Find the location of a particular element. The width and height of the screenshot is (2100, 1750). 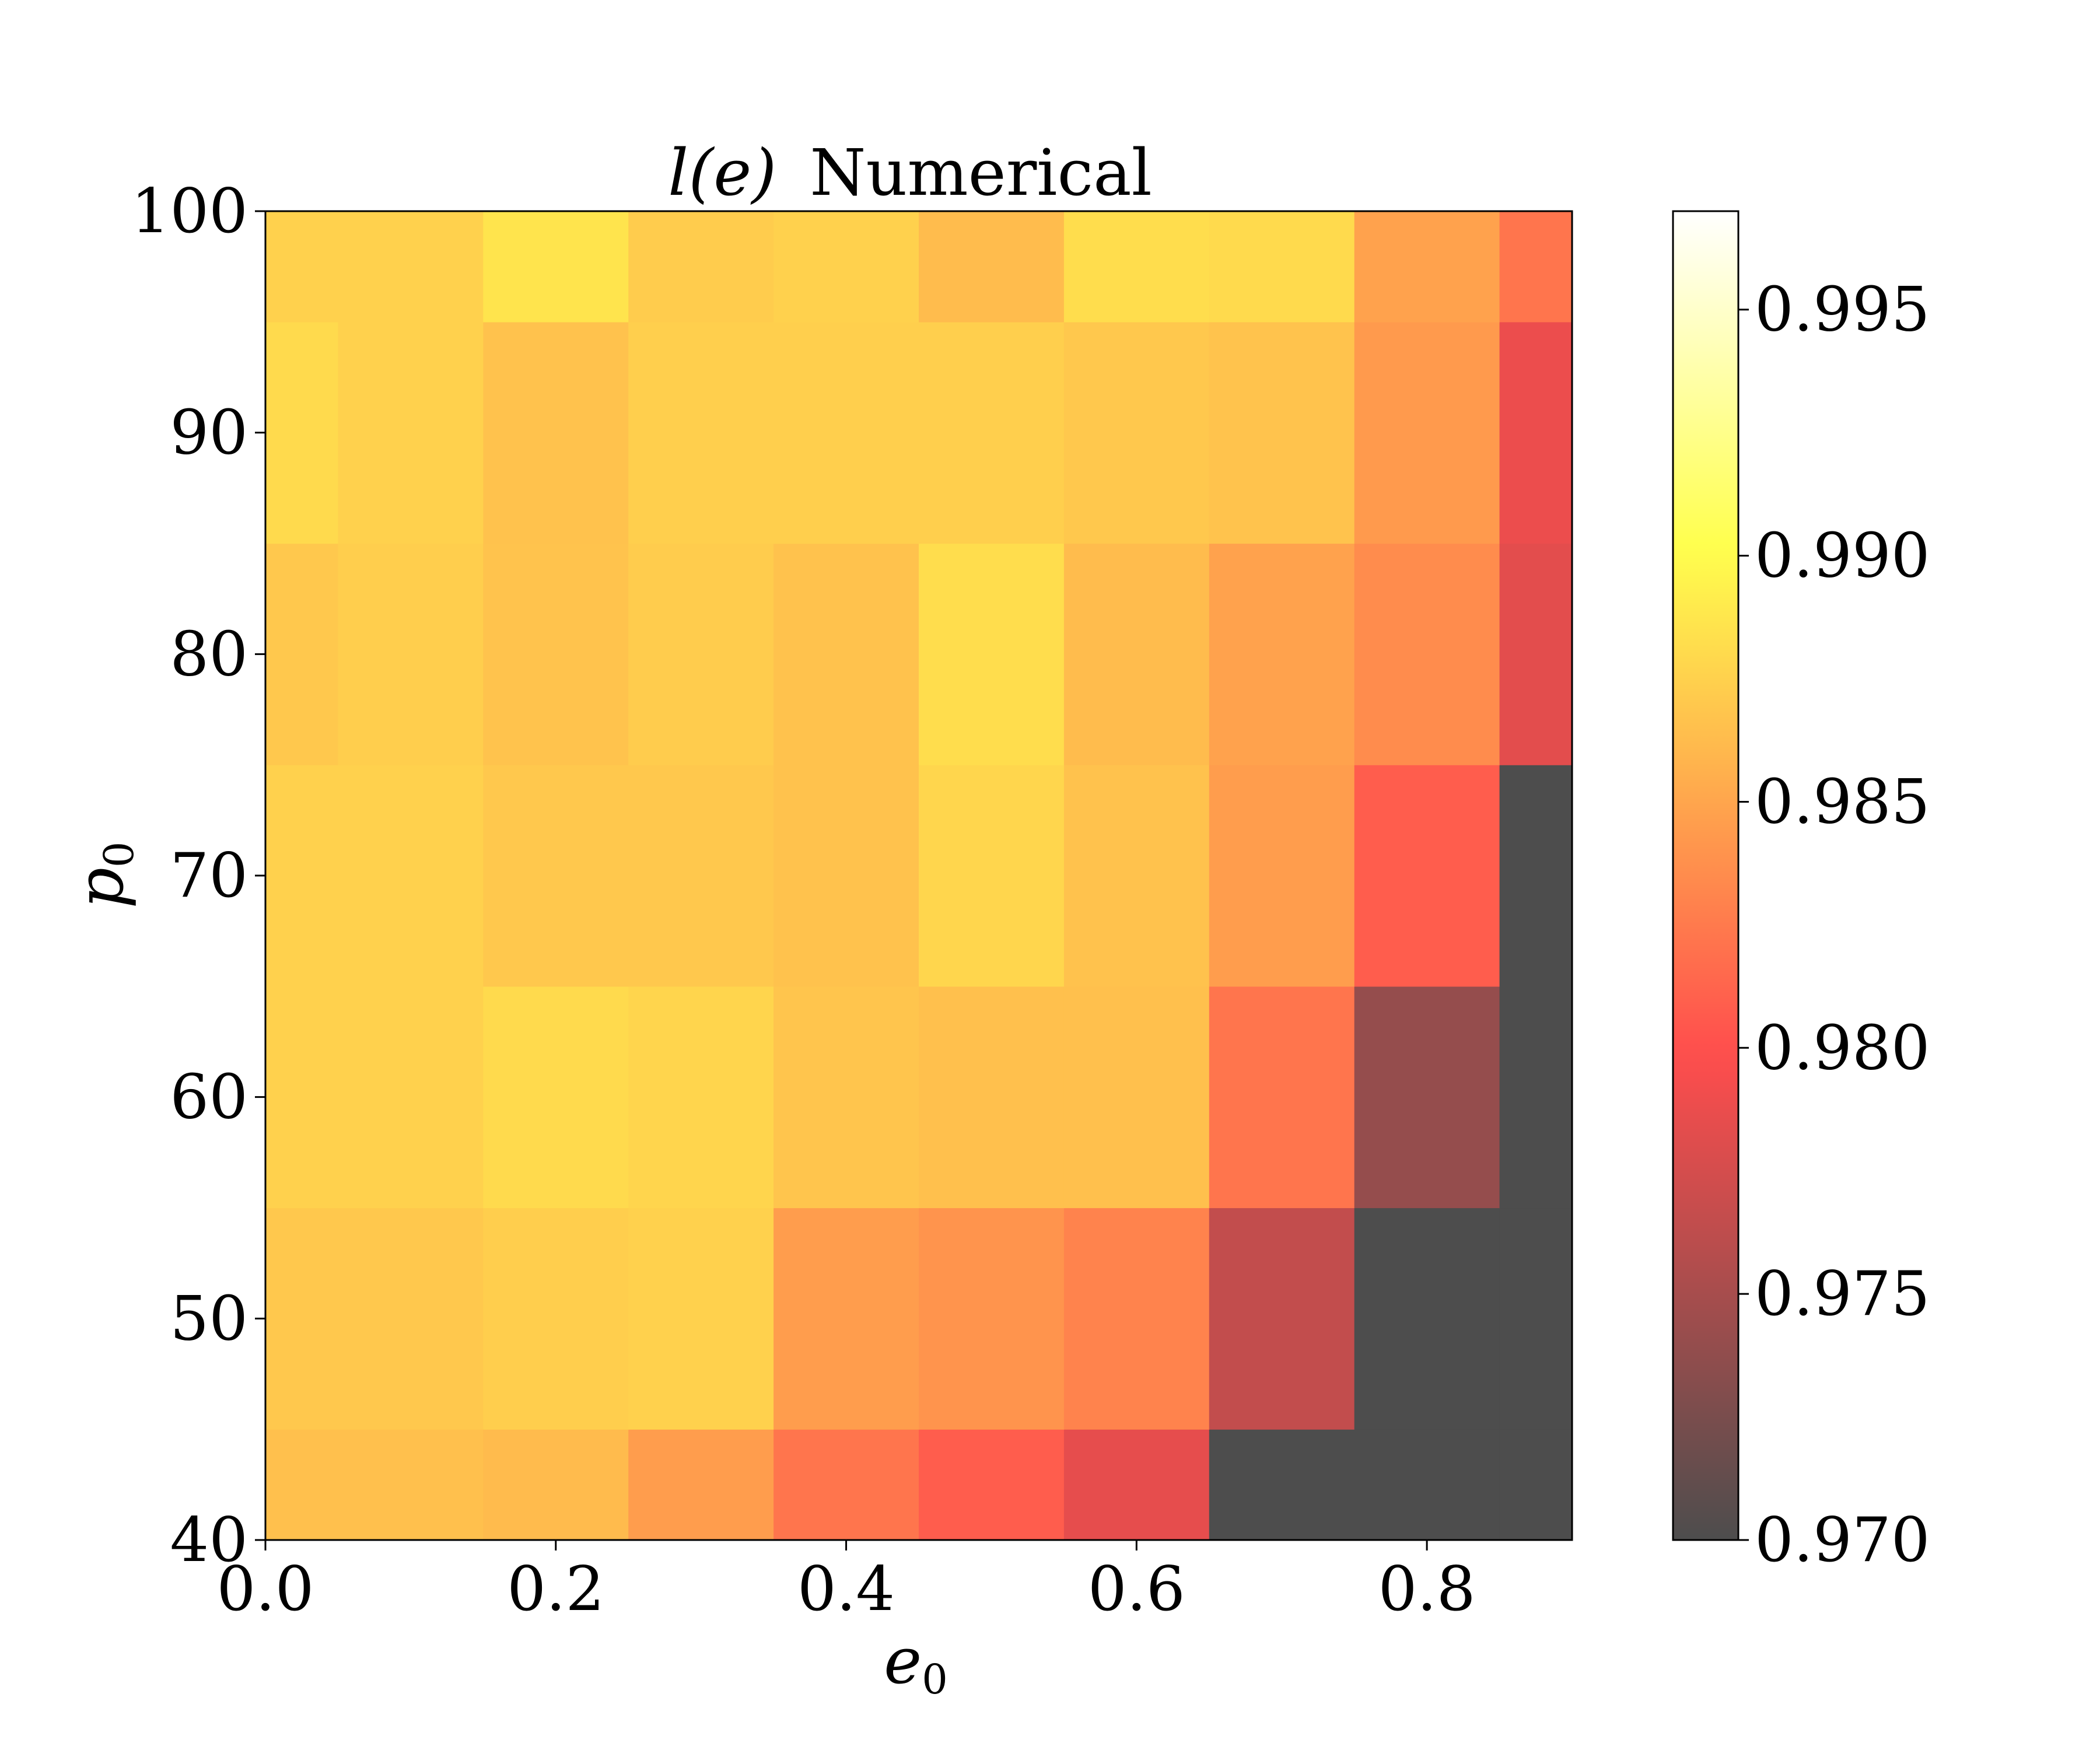

chart-title-math: l(e) is located at coordinates (722, 173).